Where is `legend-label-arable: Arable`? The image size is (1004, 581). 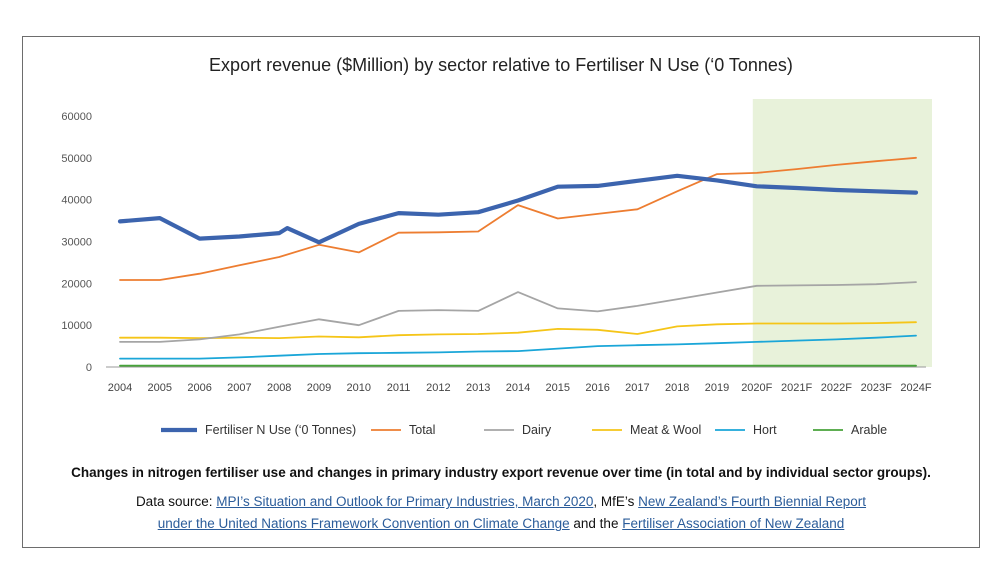 legend-label-arable: Arable is located at coordinates (869, 430).